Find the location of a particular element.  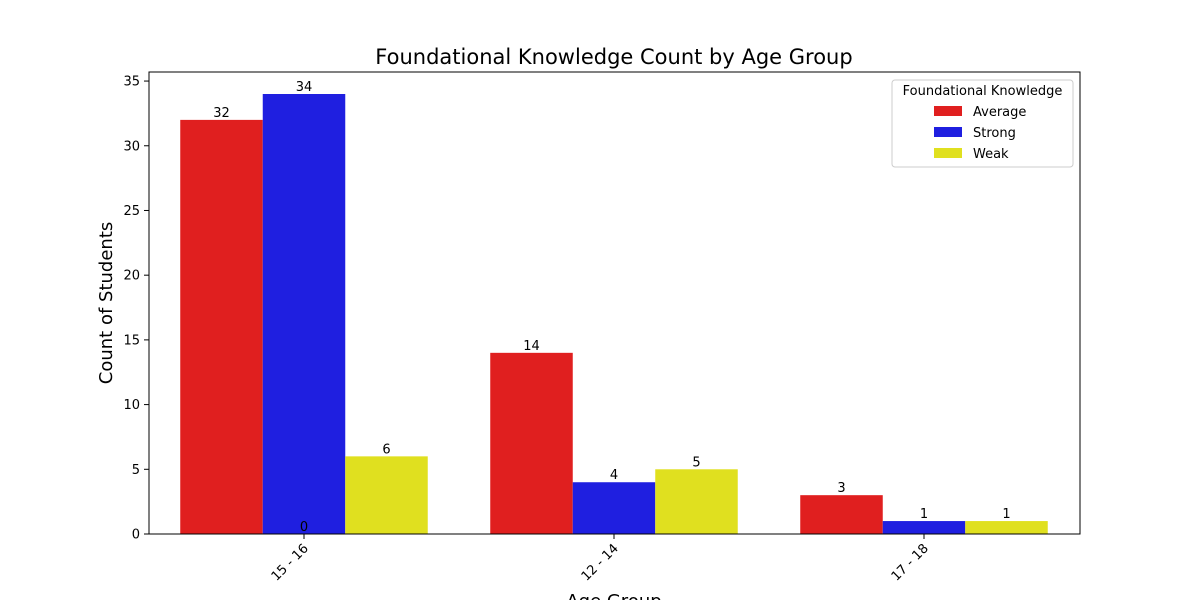

y-tick-label-25: 25 is located at coordinates (131, 211).